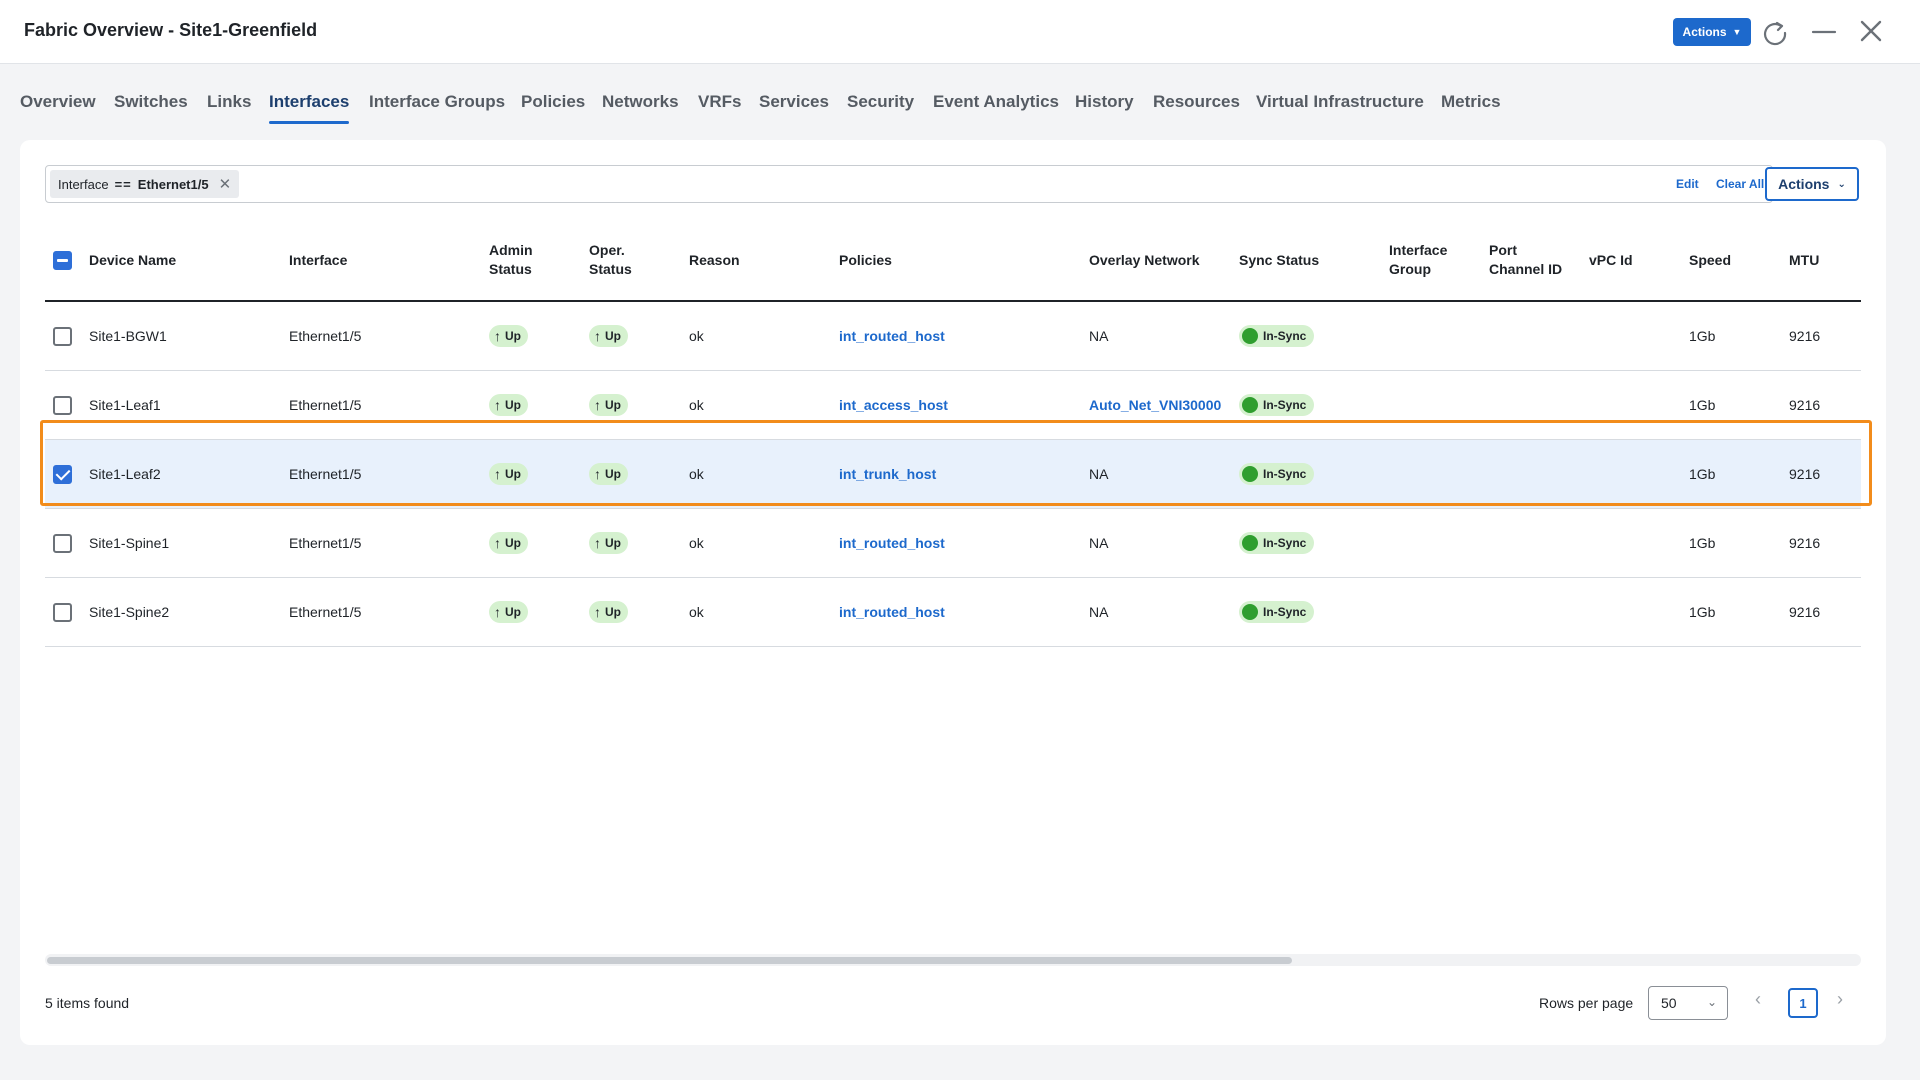  Describe the element at coordinates (1804, 260) in the screenshot. I see `col-mtu: MTU` at that location.